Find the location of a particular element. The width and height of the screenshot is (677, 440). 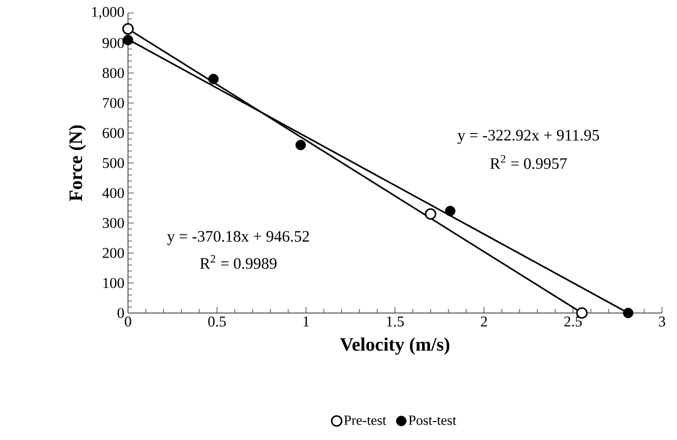

y-tick-label: 300 is located at coordinates (113, 223).